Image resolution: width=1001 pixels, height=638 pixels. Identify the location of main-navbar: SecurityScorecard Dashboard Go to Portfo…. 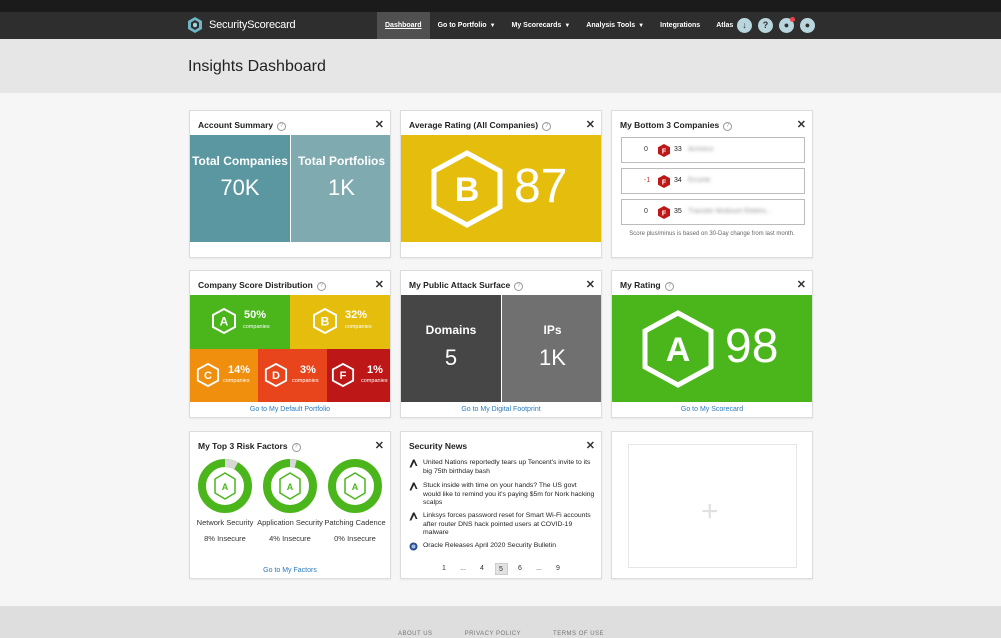
(500, 25).